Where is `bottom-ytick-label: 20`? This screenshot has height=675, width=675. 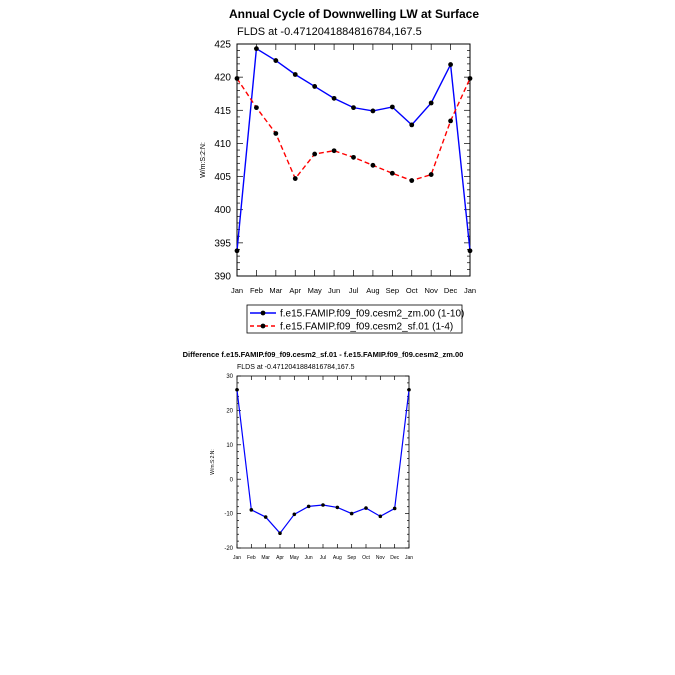
bottom-ytick-label: 20 is located at coordinates (229, 412).